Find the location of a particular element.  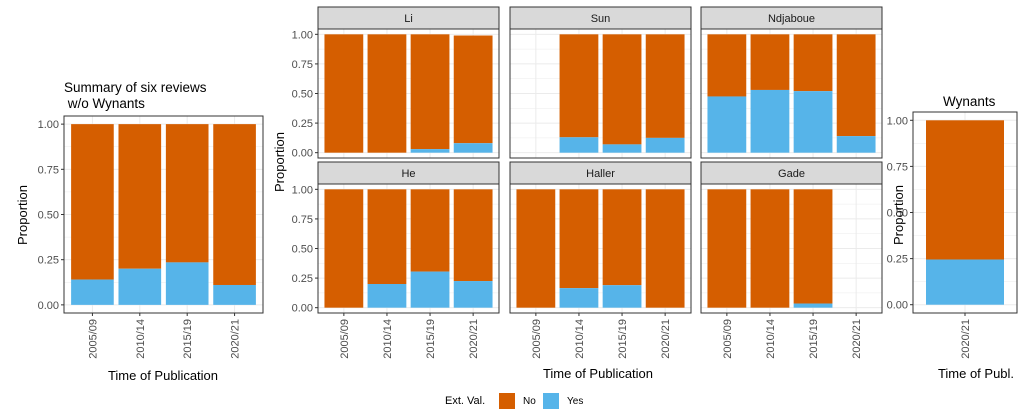

left-chart-y-tick-label: 0.50 is located at coordinates (48, 216).